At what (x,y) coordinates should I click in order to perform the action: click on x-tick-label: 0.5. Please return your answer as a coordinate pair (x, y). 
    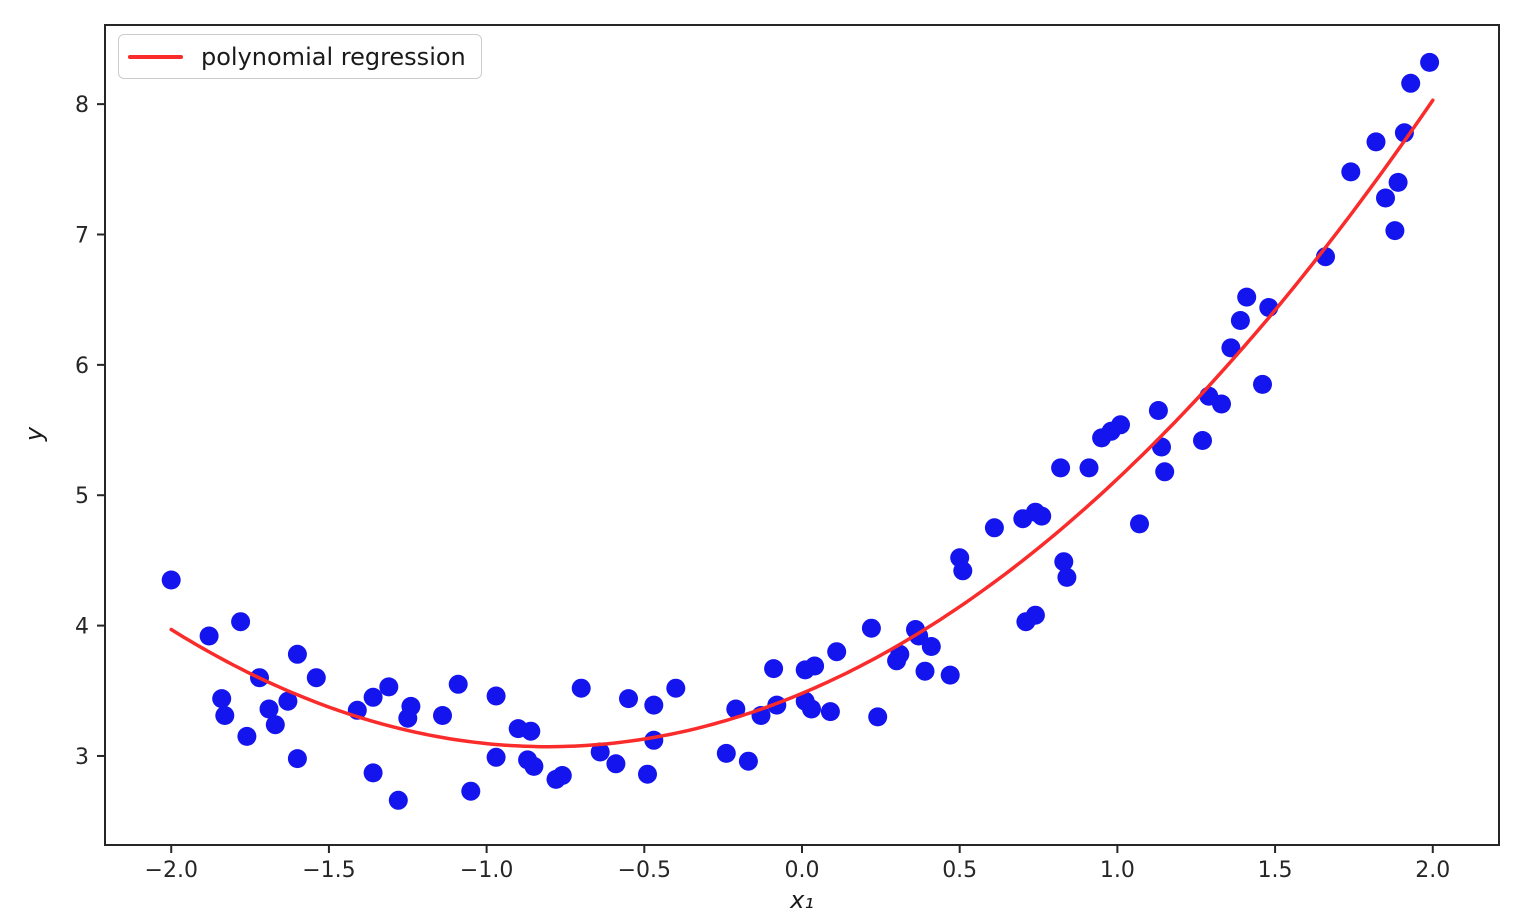
    Looking at the image, I should click on (959, 870).